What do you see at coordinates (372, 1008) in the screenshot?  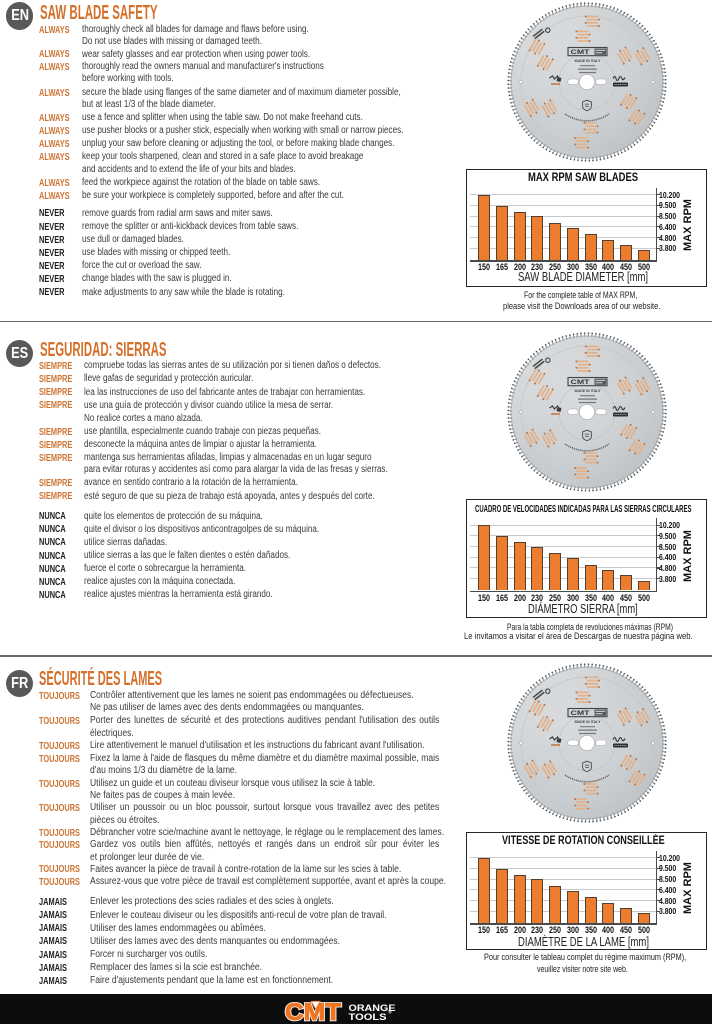 I see `svg-text: ORANGE` at bounding box center [372, 1008].